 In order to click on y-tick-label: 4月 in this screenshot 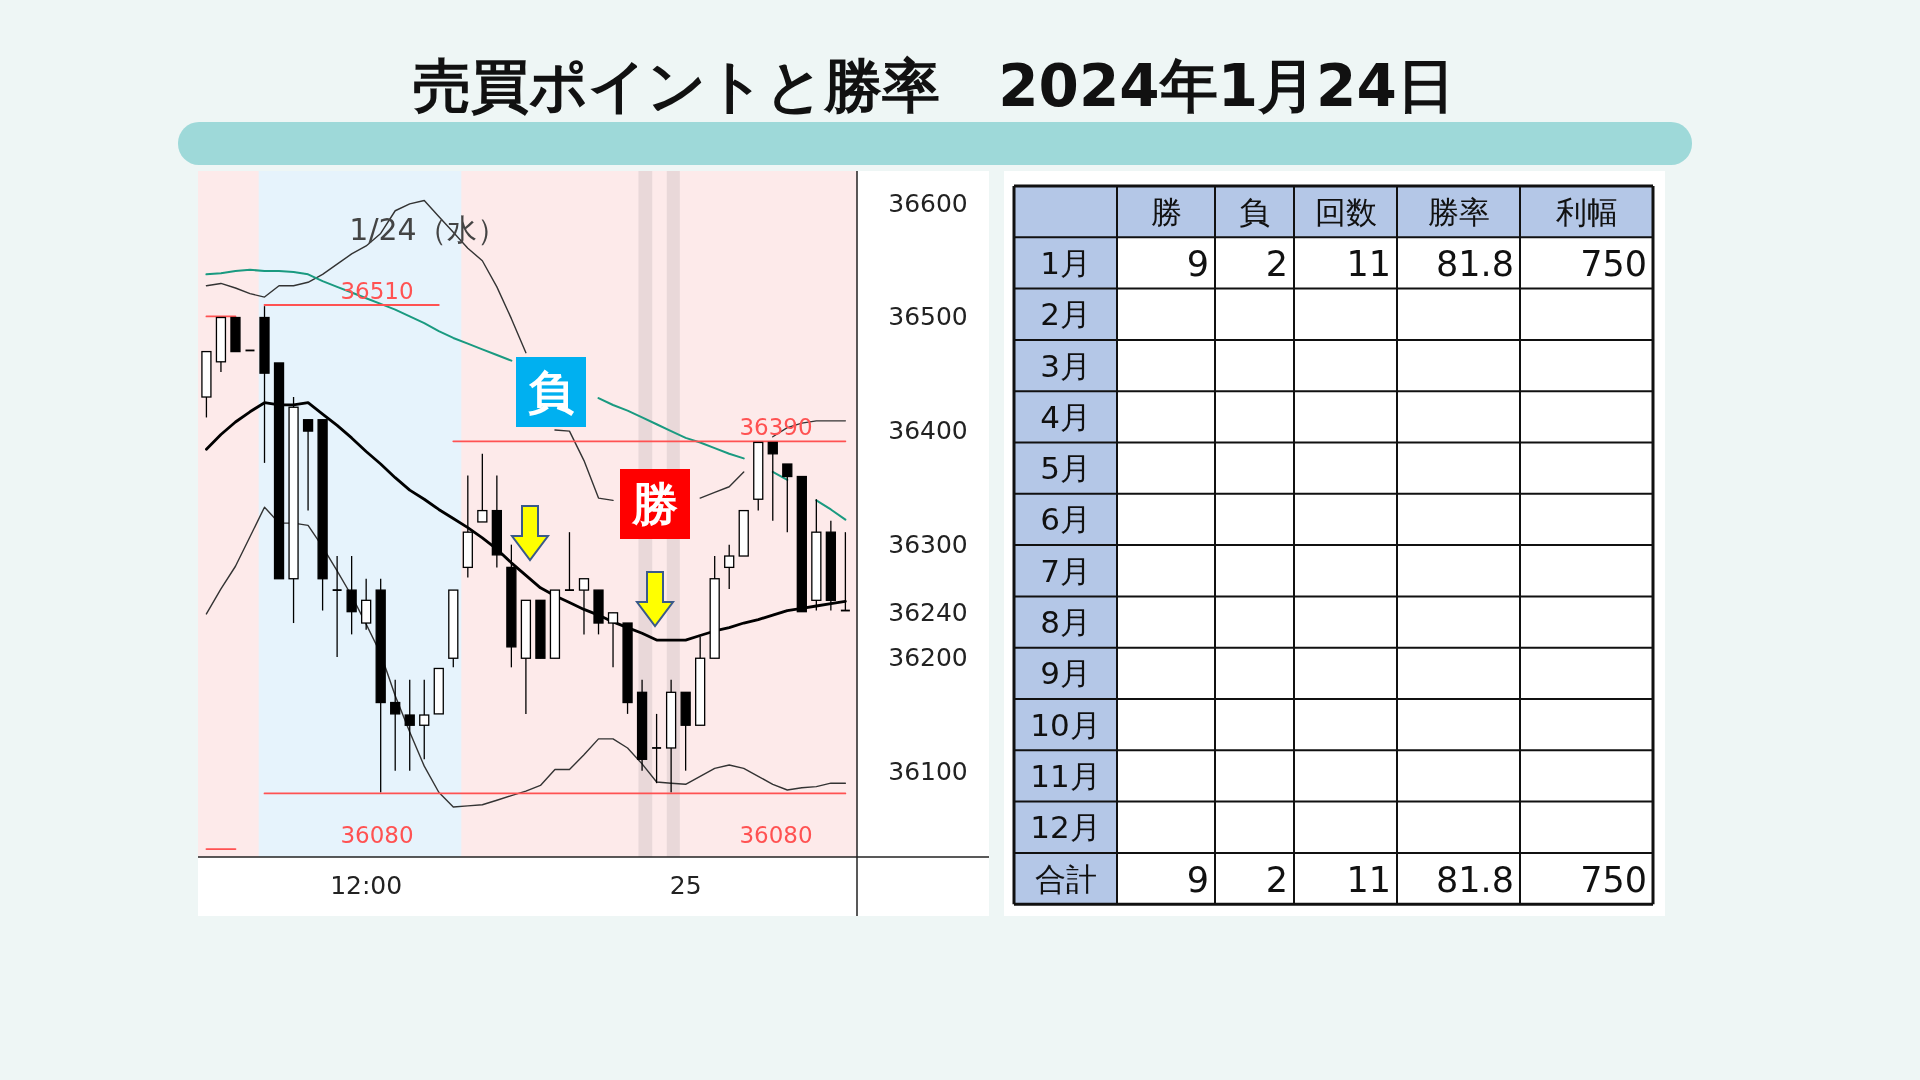, I will do `click(1065, 416)`.